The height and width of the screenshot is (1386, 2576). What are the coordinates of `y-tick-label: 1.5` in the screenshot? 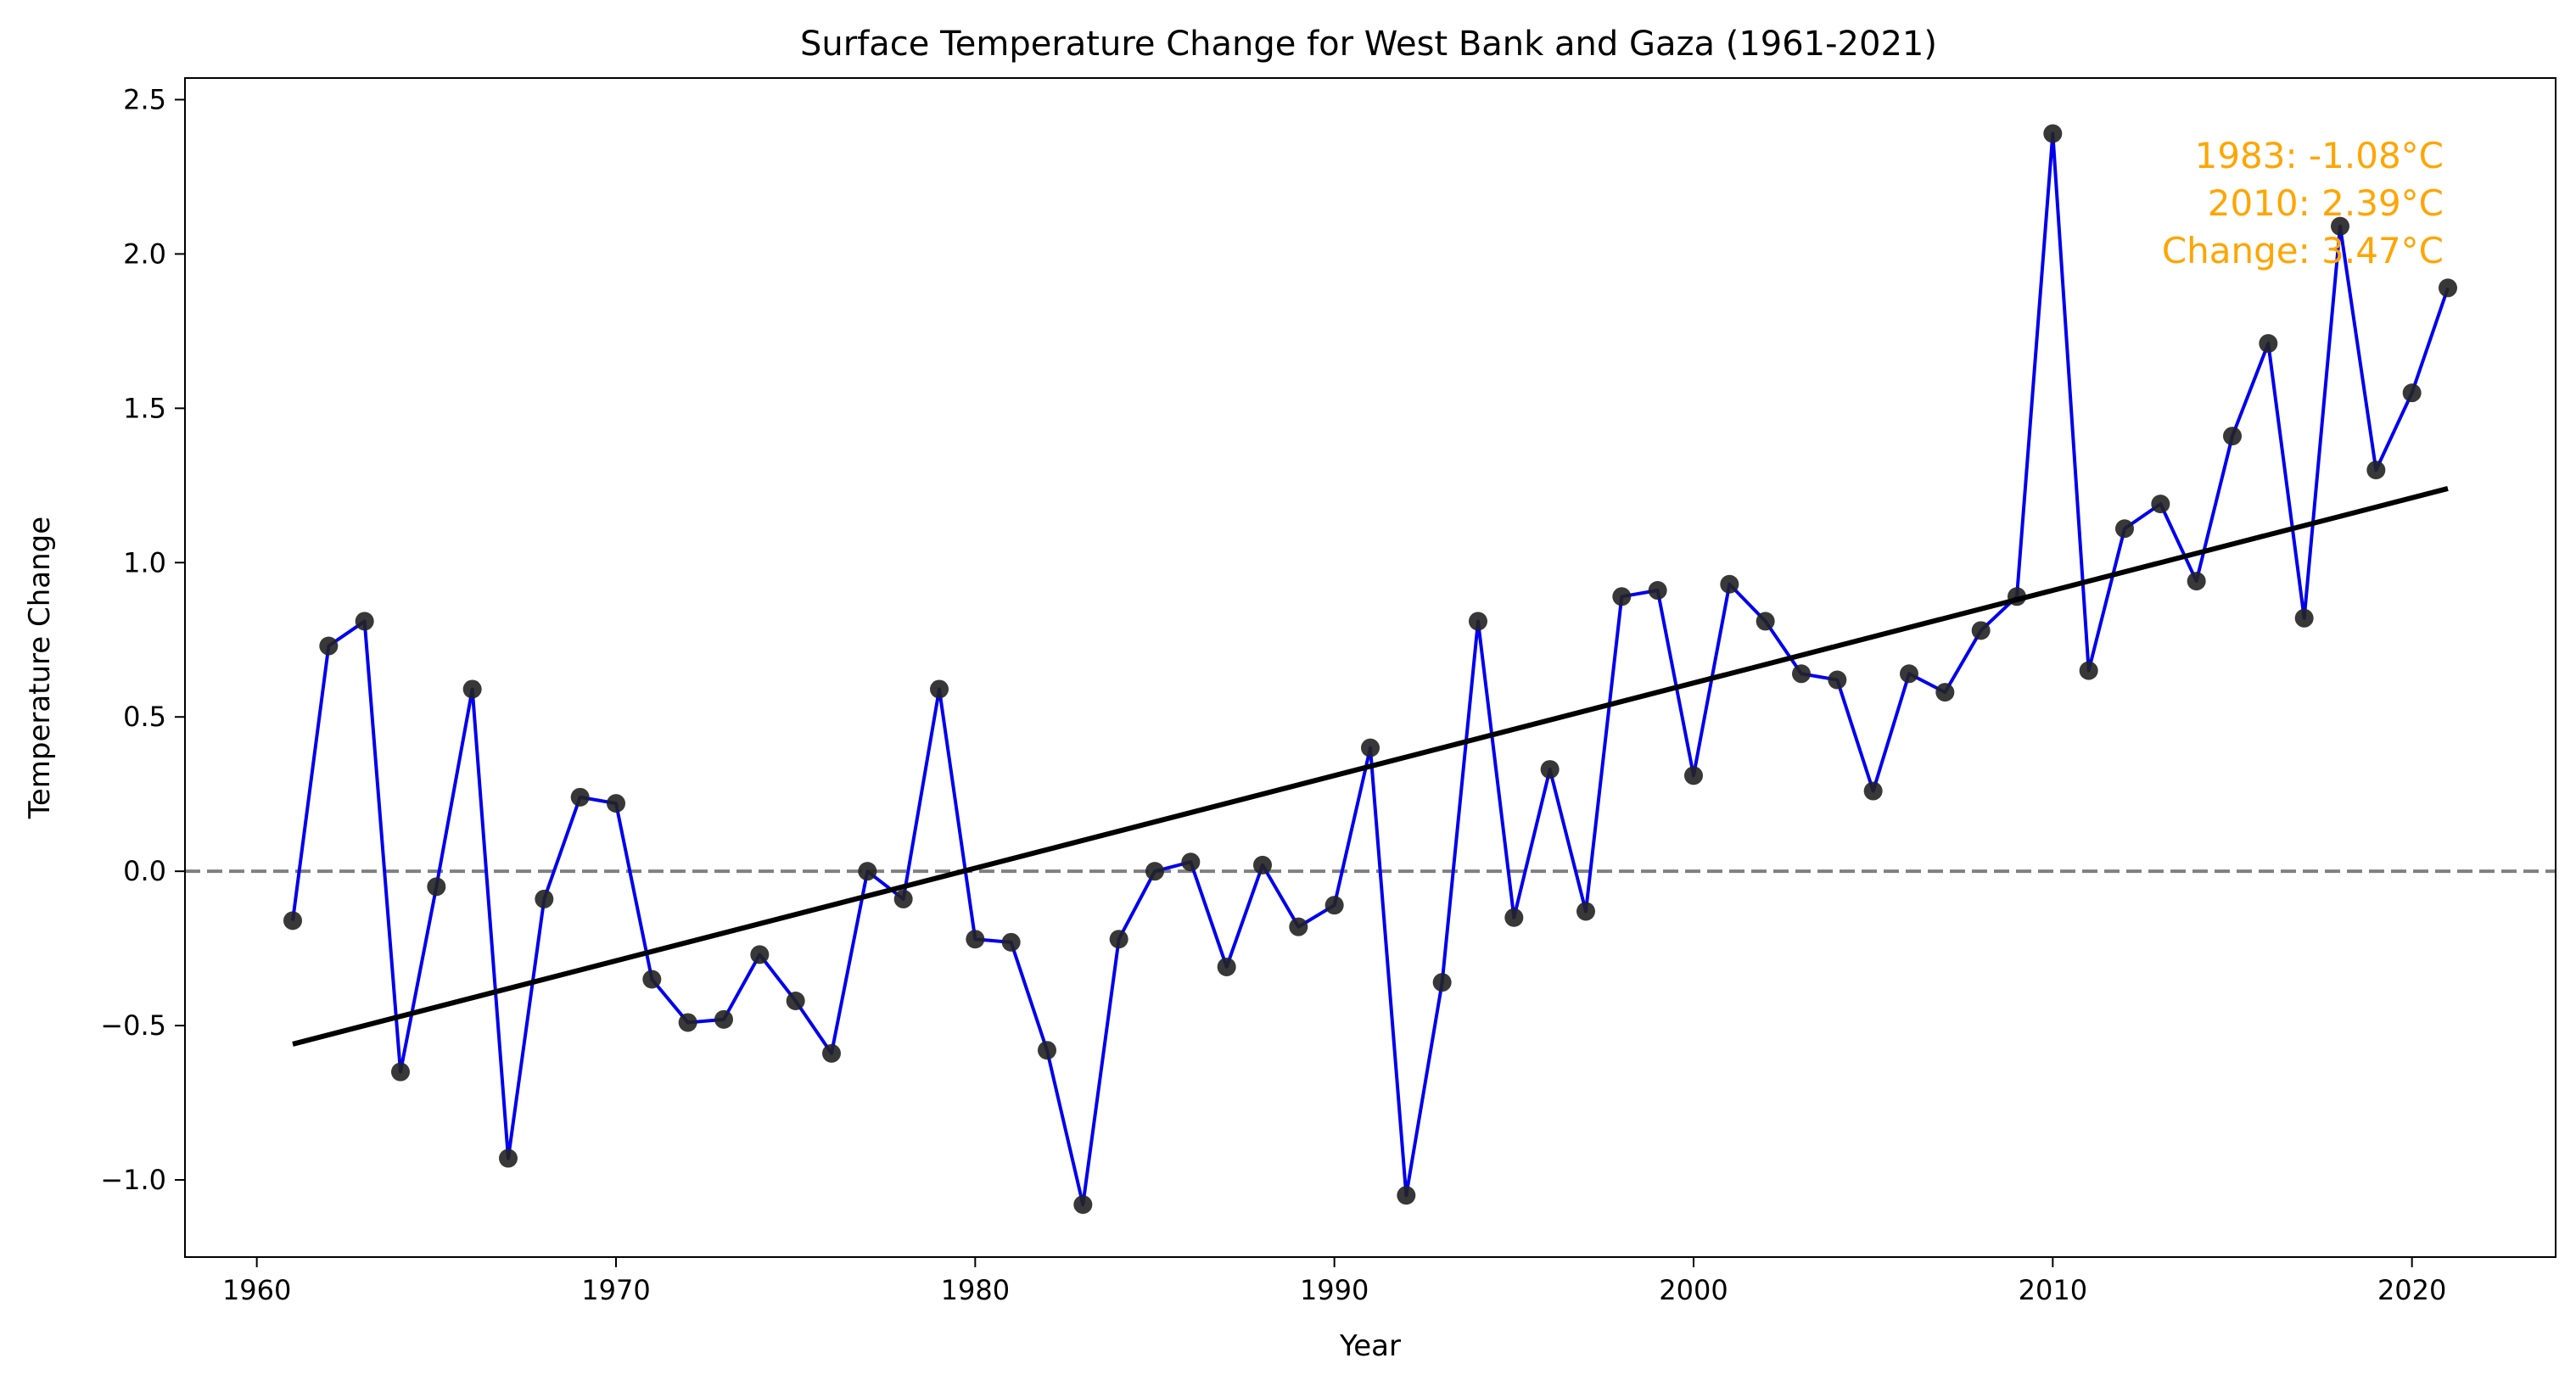 It's located at (145, 408).